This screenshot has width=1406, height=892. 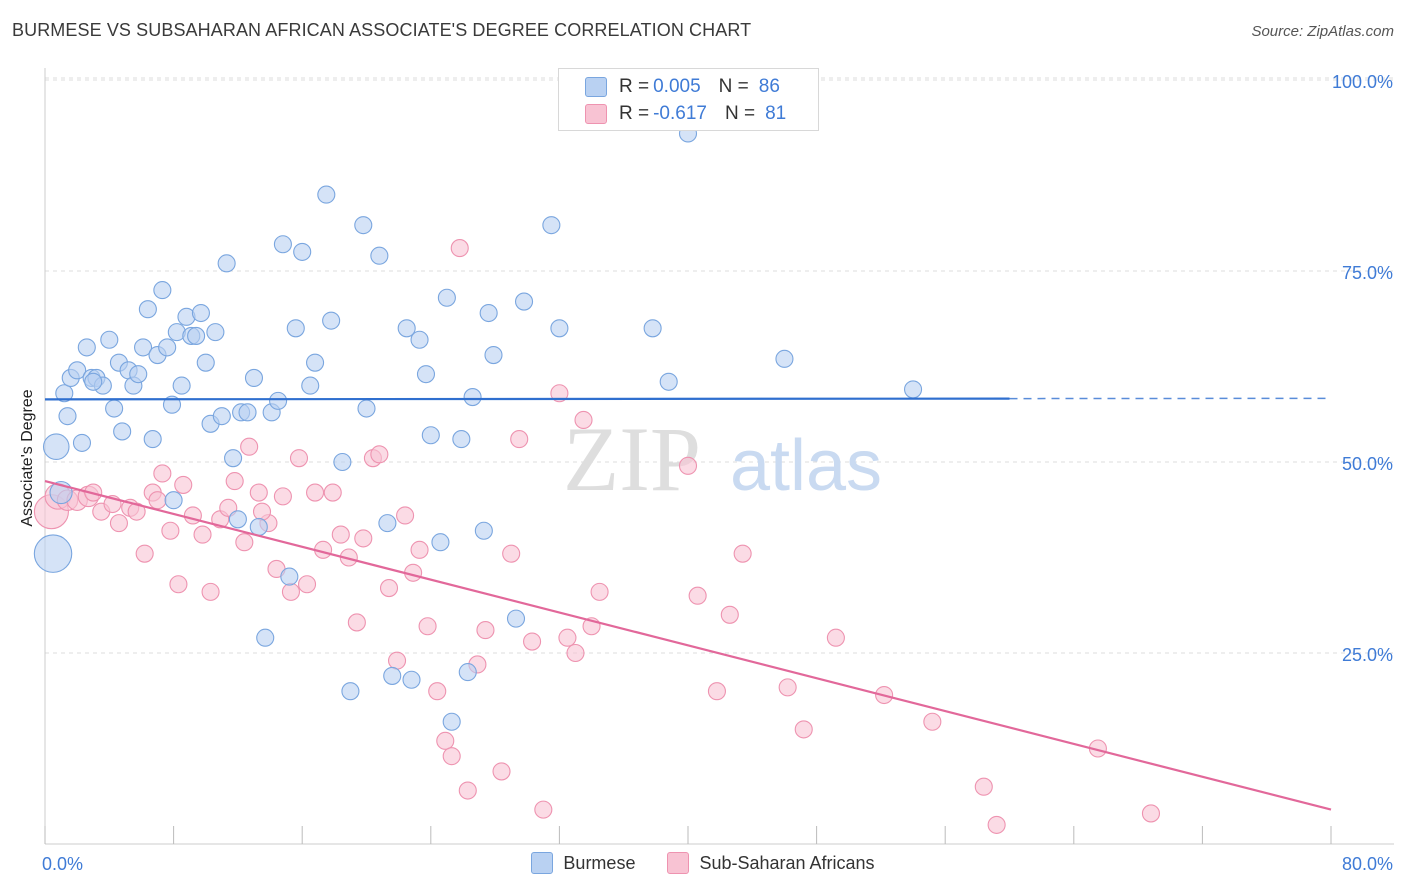 What do you see at coordinates (62, 864) in the screenshot?
I see `x-tick-label: 0.0%` at bounding box center [62, 864].